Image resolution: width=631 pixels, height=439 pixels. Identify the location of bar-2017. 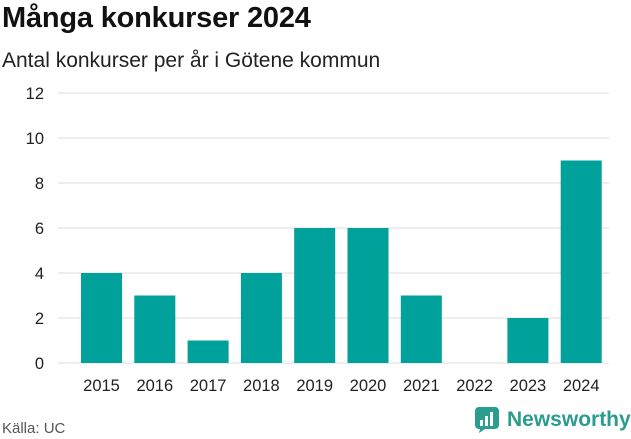
(208, 351).